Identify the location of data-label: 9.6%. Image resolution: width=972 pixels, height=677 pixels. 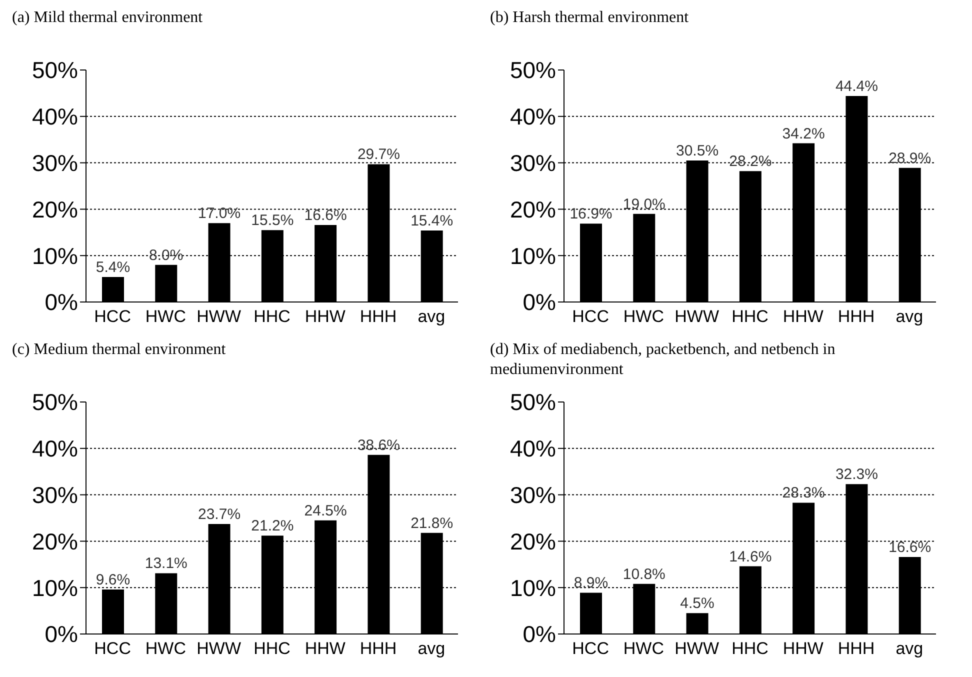
(113, 579).